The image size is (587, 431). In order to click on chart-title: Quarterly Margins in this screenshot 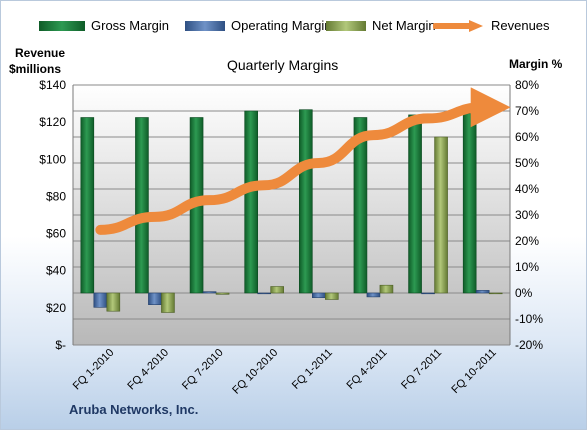, I will do `click(283, 65)`.